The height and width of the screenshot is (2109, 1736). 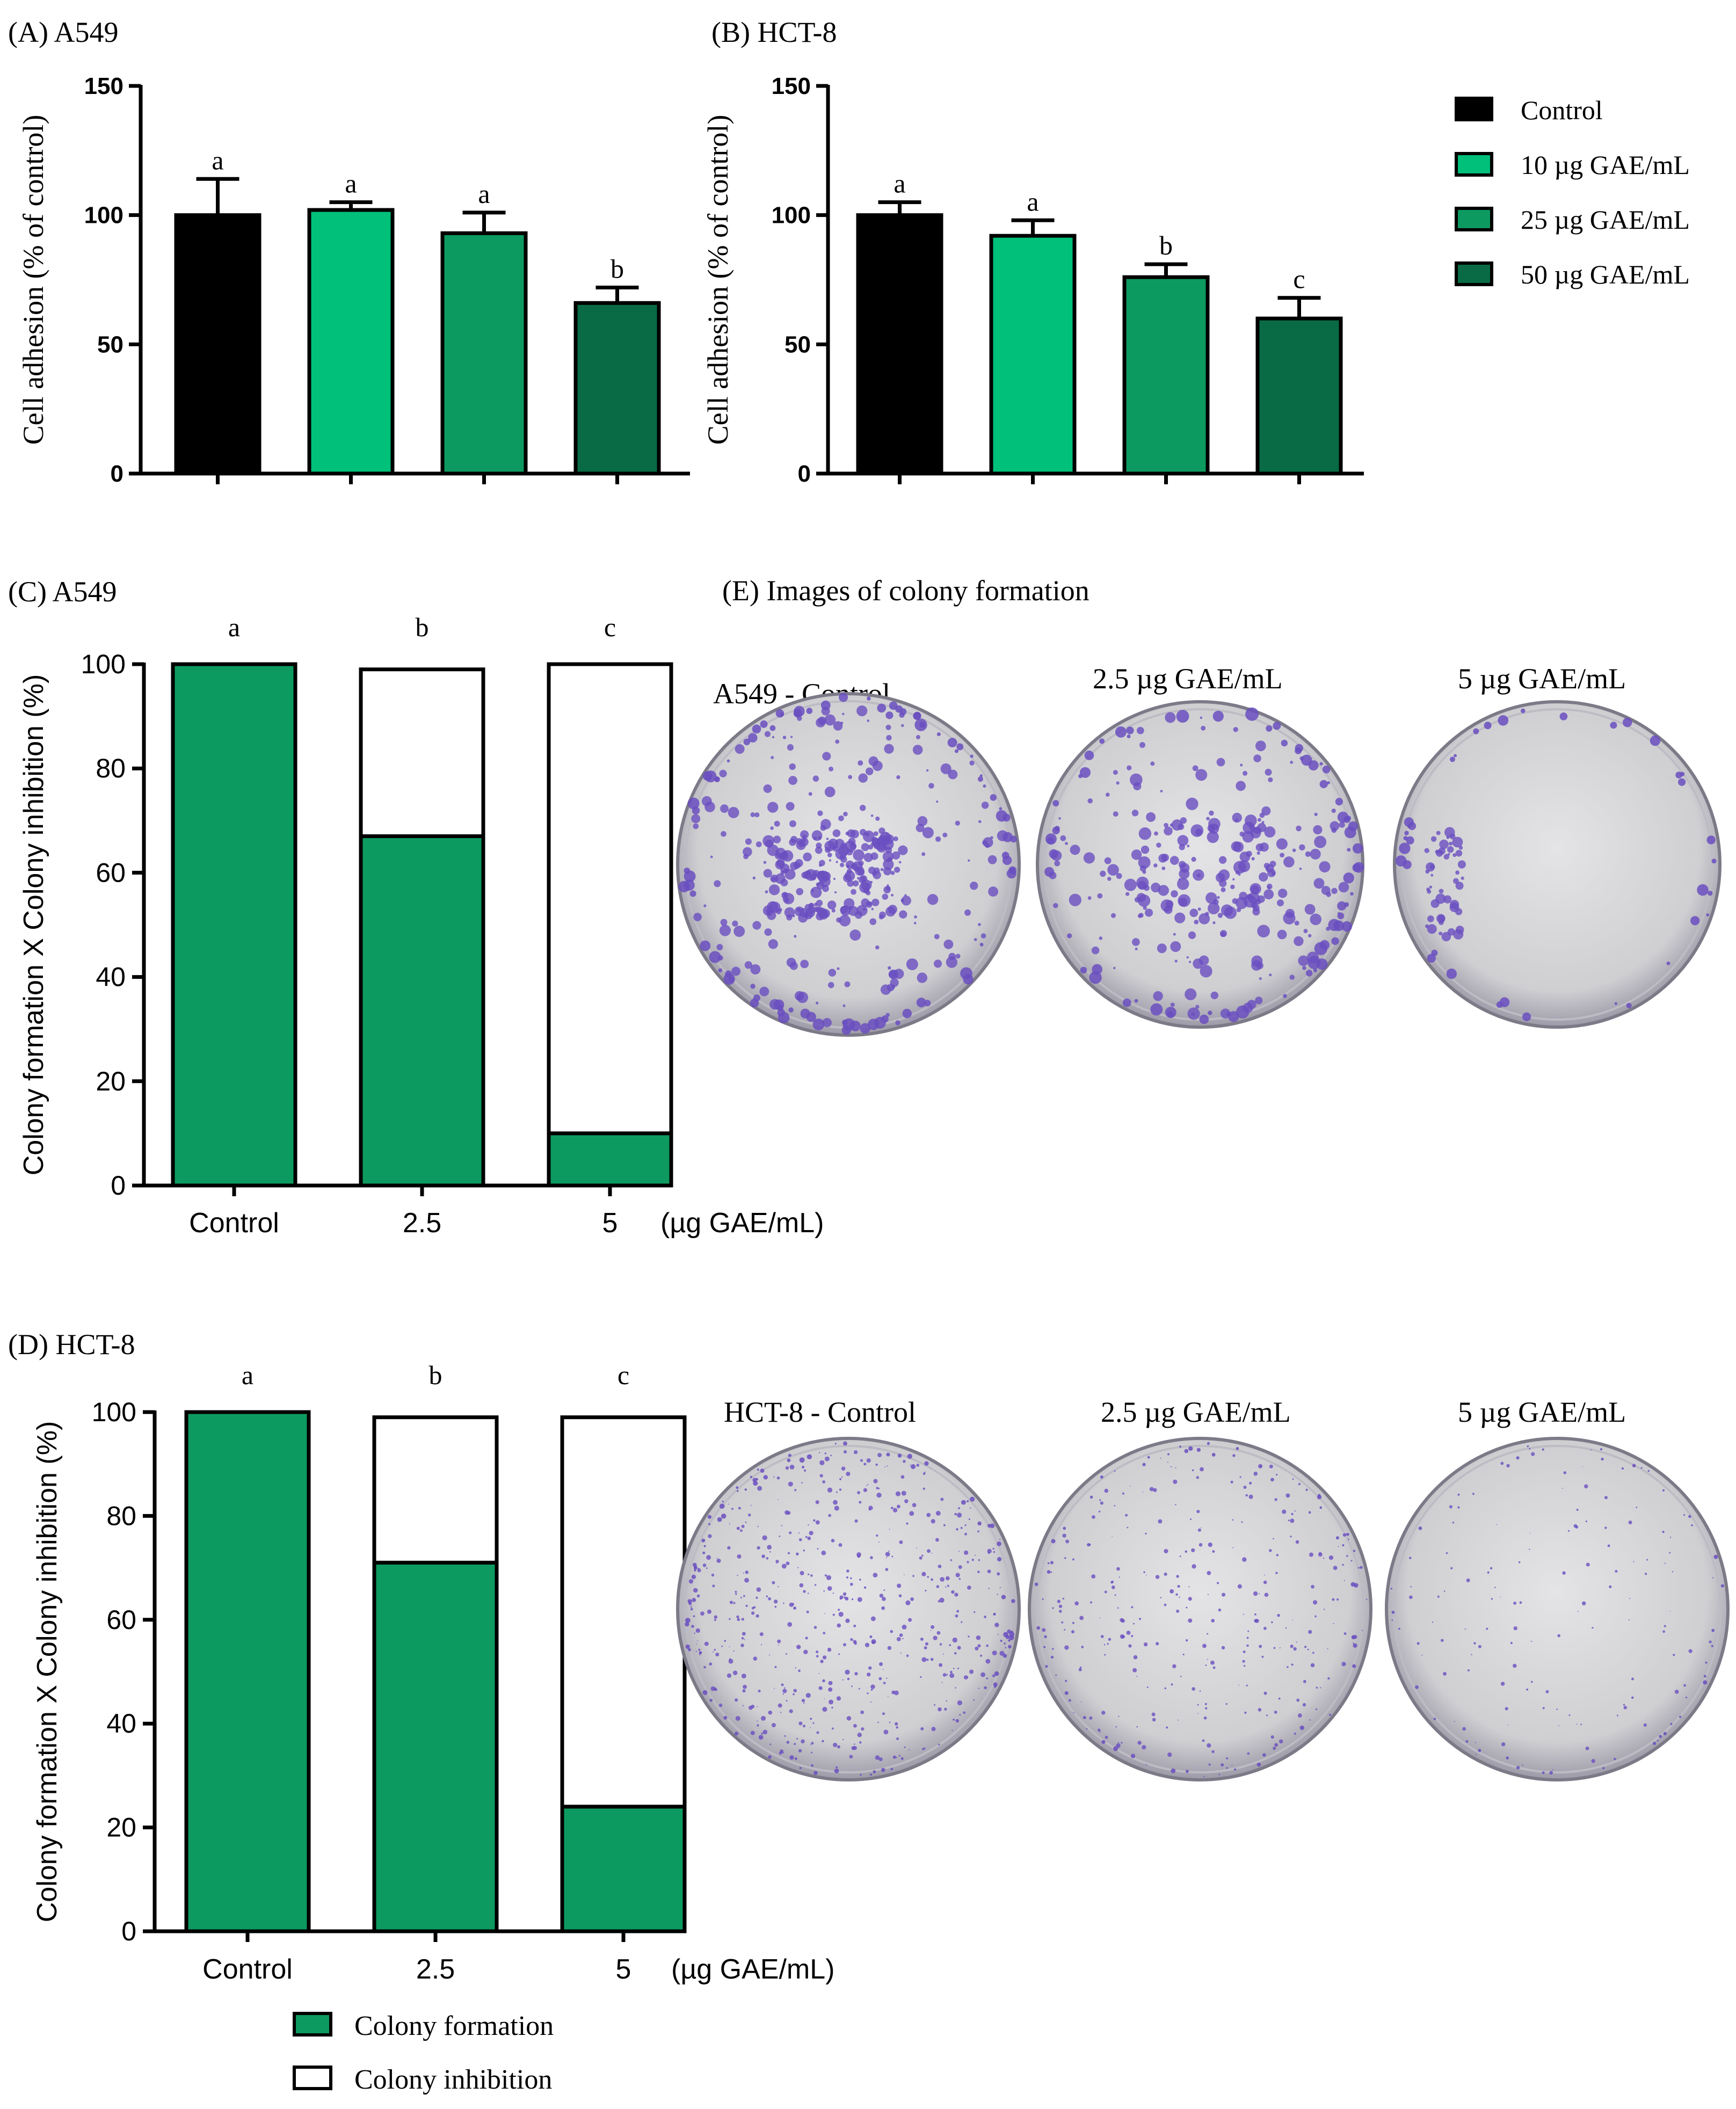 I want to click on y-tick-label: 150, so click(x=791, y=86).